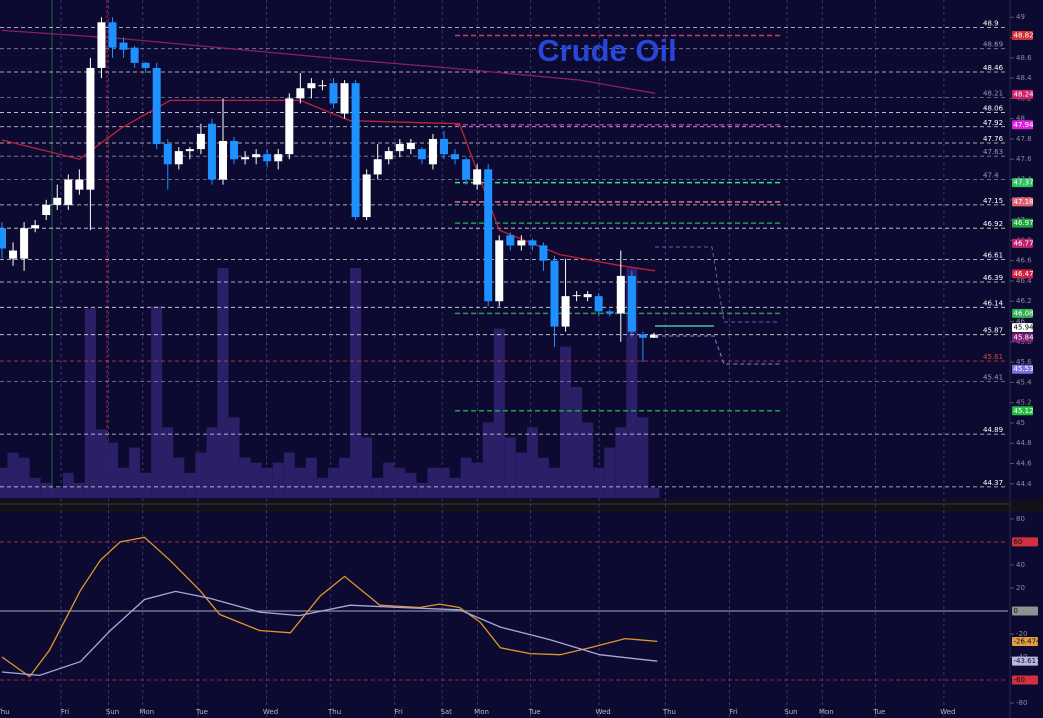 The image size is (1043, 718). I want to click on projection-line, so click(717, 350).